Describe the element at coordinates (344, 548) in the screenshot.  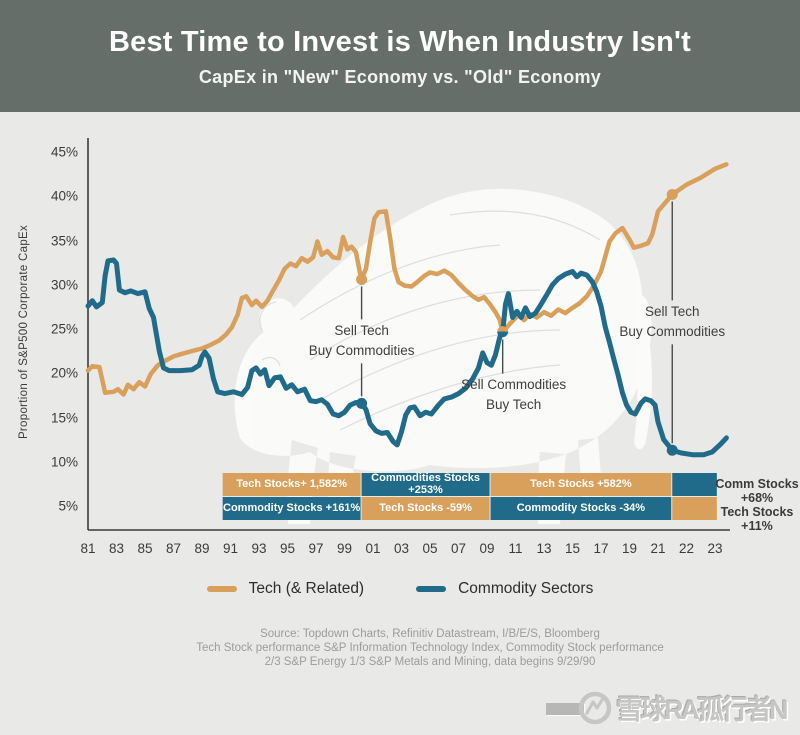
I see `x-tick-99: 99` at that location.